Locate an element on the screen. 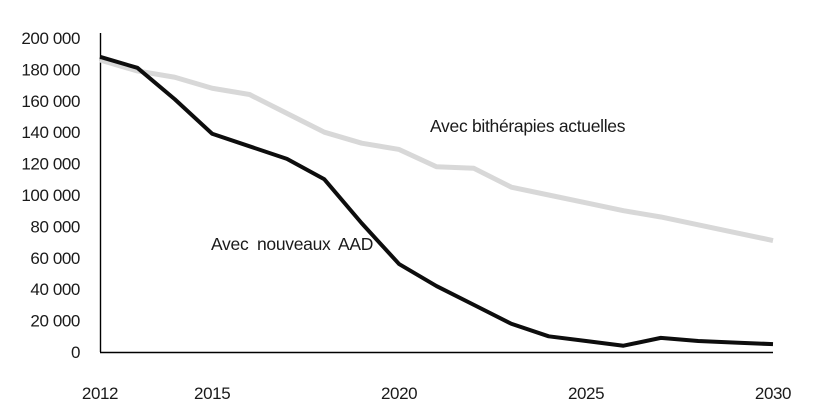 This screenshot has width=818, height=413. y-tick-label: 200 000 is located at coordinates (50, 38).